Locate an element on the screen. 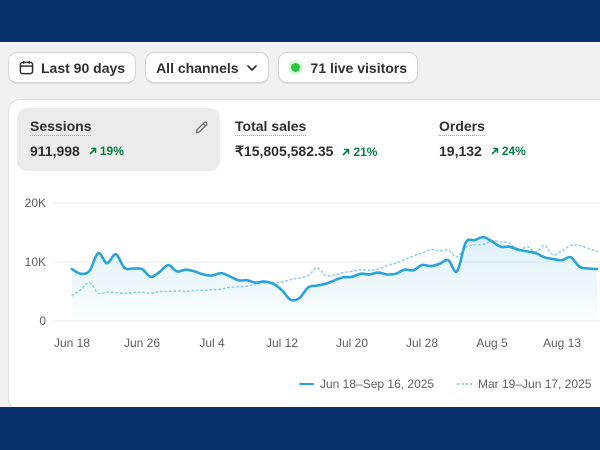 This screenshot has width=600, height=450. live-visitors-button: 71 live visitors is located at coordinates (348, 67).